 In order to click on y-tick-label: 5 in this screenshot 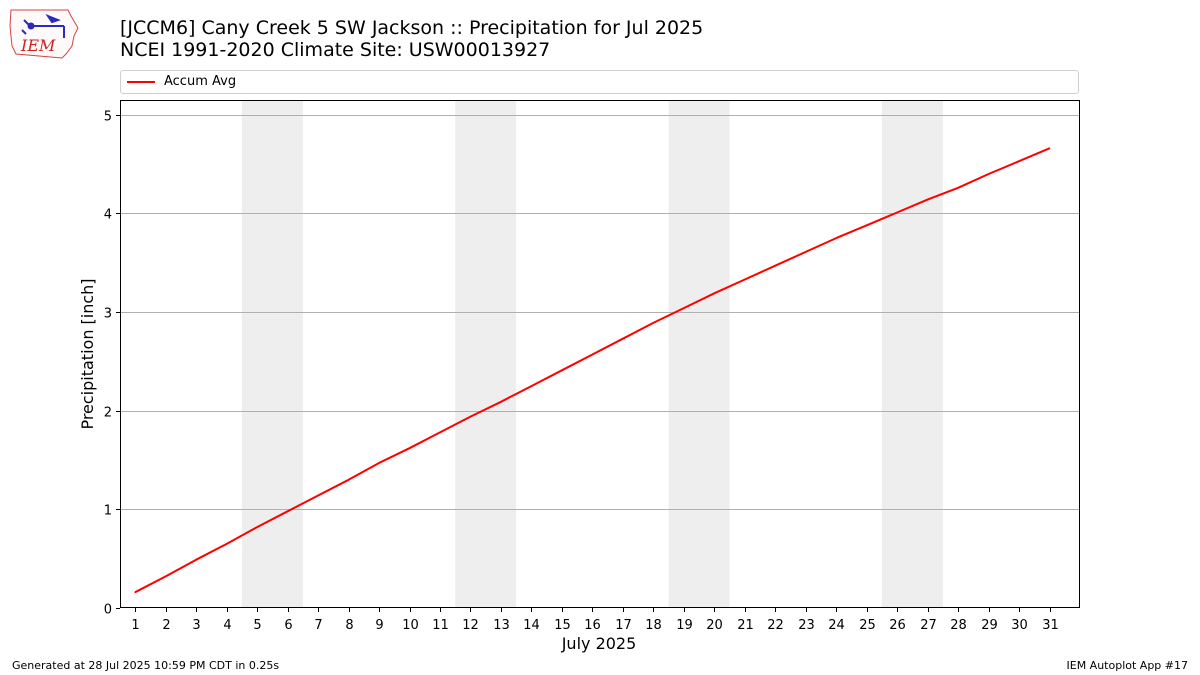, I will do `click(108, 117)`.